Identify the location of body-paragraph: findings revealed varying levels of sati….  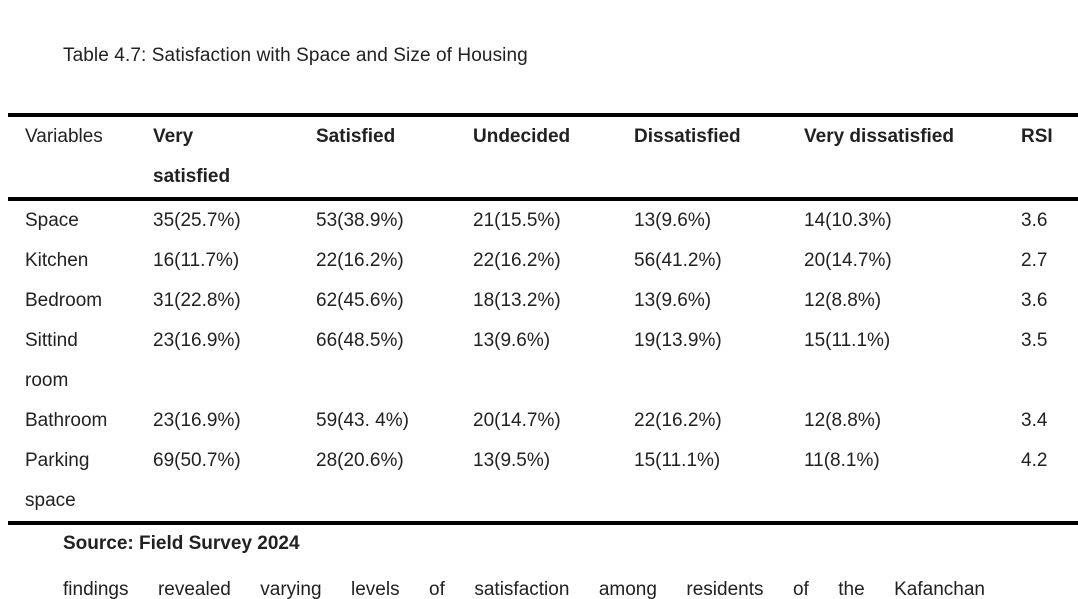
(524, 589).